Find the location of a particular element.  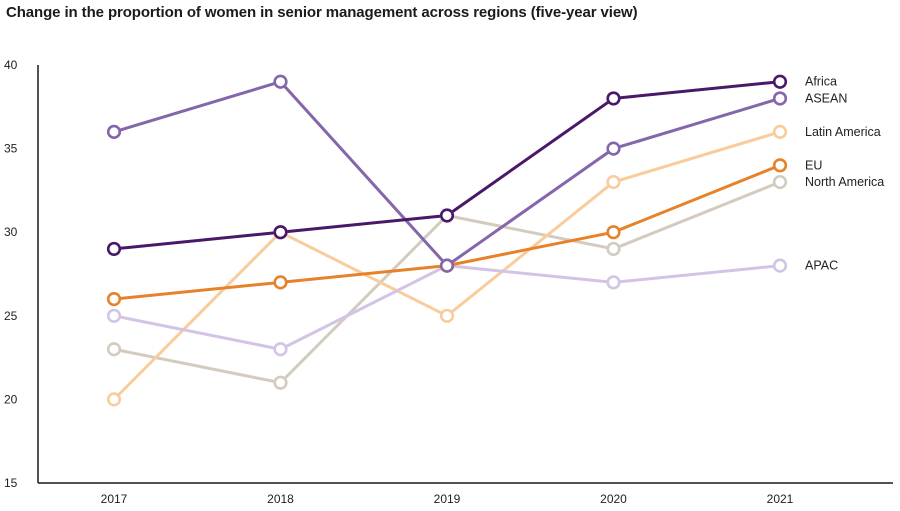

y-tick-label: 15 is located at coordinates (11, 483).